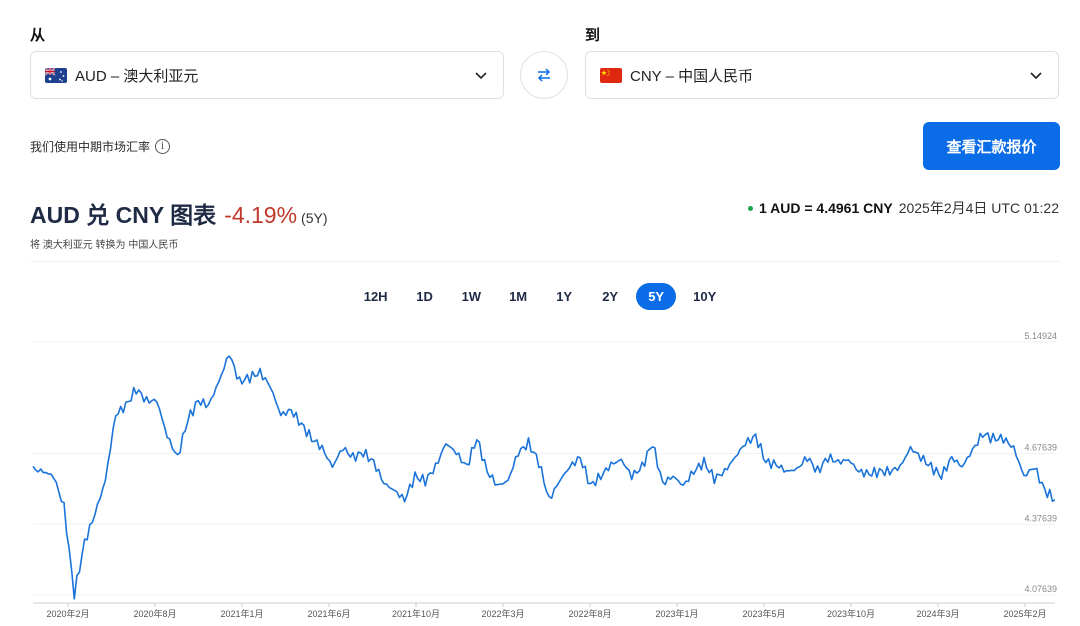 The image size is (1080, 626). I want to click on chart-change: -4.19%, so click(261, 215).